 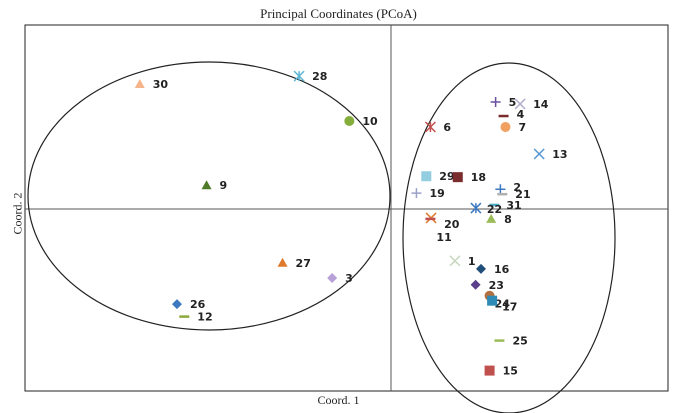 What do you see at coordinates (494, 209) in the screenshot?
I see `point-label-22: 22` at bounding box center [494, 209].